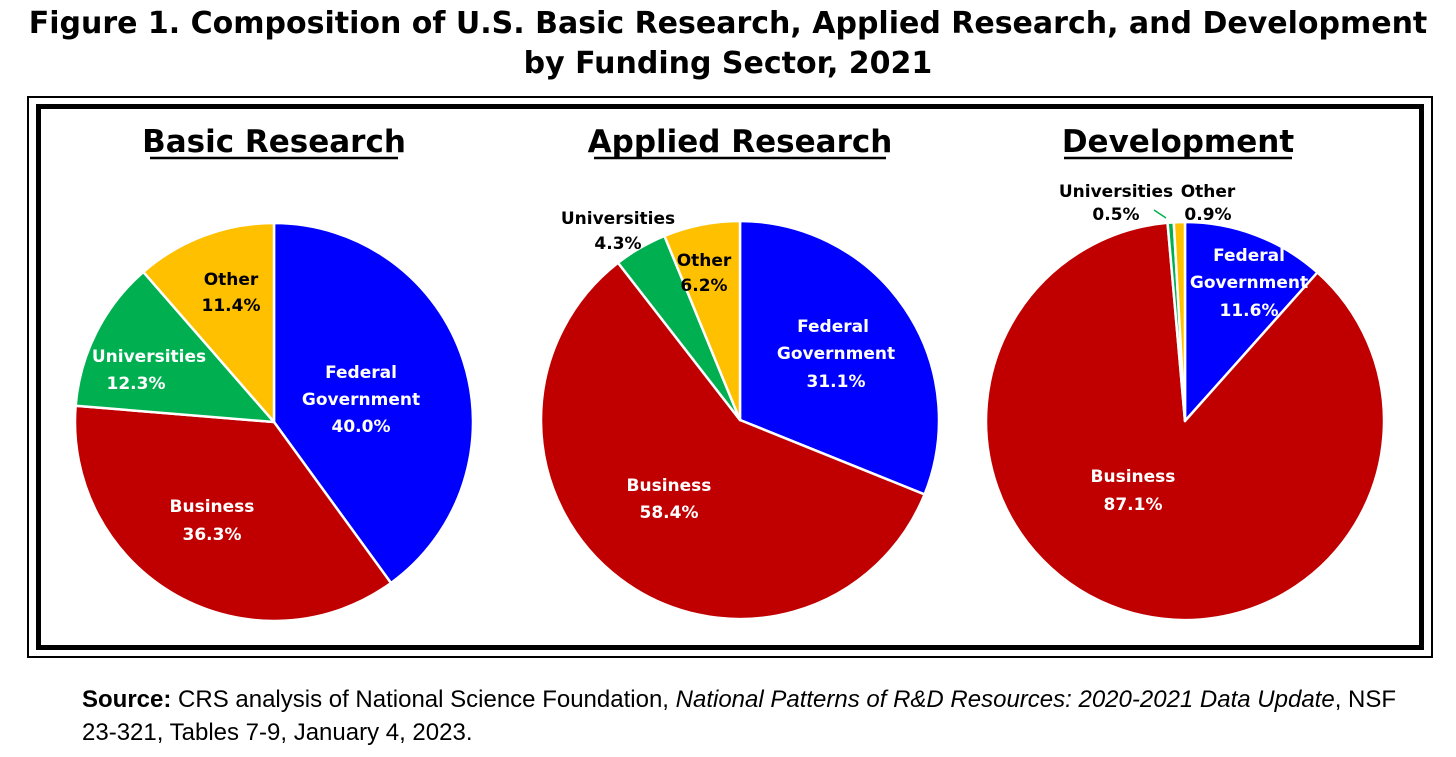 The width and height of the screenshot is (1456, 757). Describe the element at coordinates (1207, 215) in the screenshot. I see `development-other-value-label: 0.9%` at that location.